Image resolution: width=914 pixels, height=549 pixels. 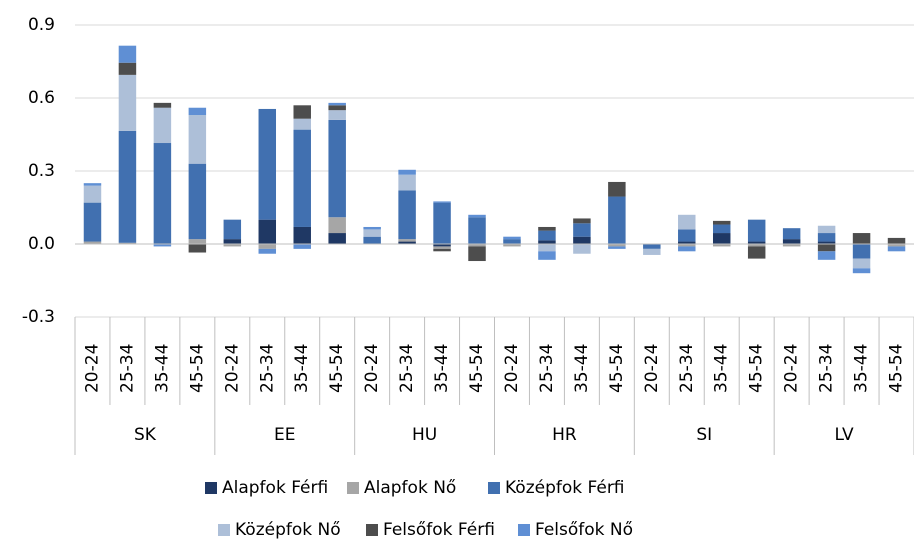 I want to click on y-tick-label: 0.6, so click(x=41, y=98).